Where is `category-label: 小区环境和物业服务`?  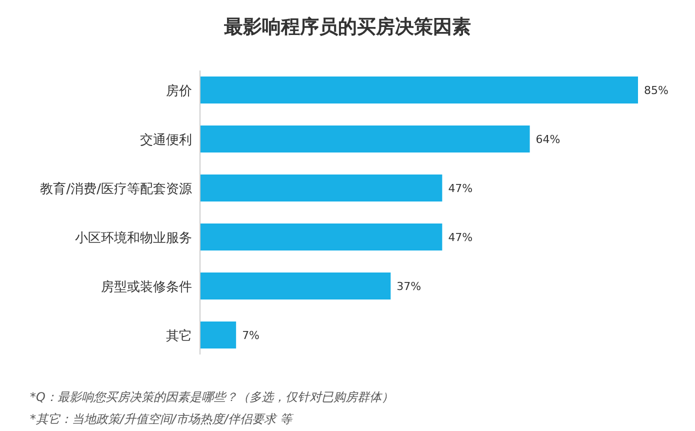
category-label: 小区环境和物业服务 is located at coordinates (133, 238).